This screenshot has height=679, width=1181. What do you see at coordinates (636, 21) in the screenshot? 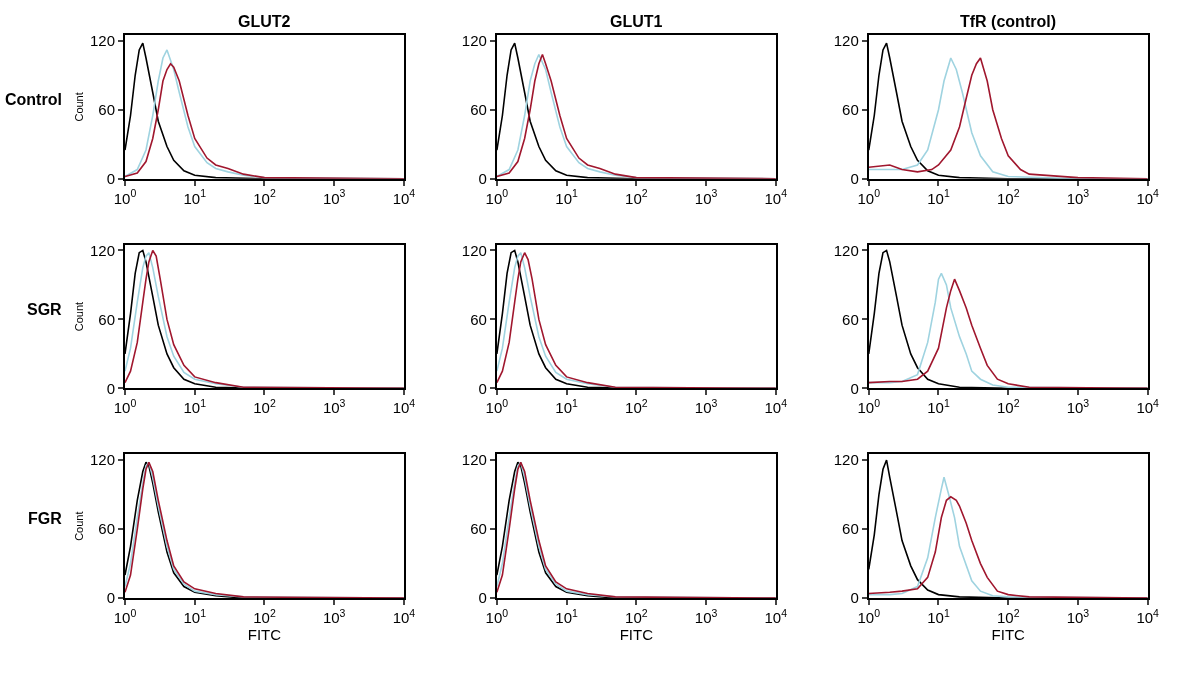
I see `chart-title: GLUT1` at bounding box center [636, 21].